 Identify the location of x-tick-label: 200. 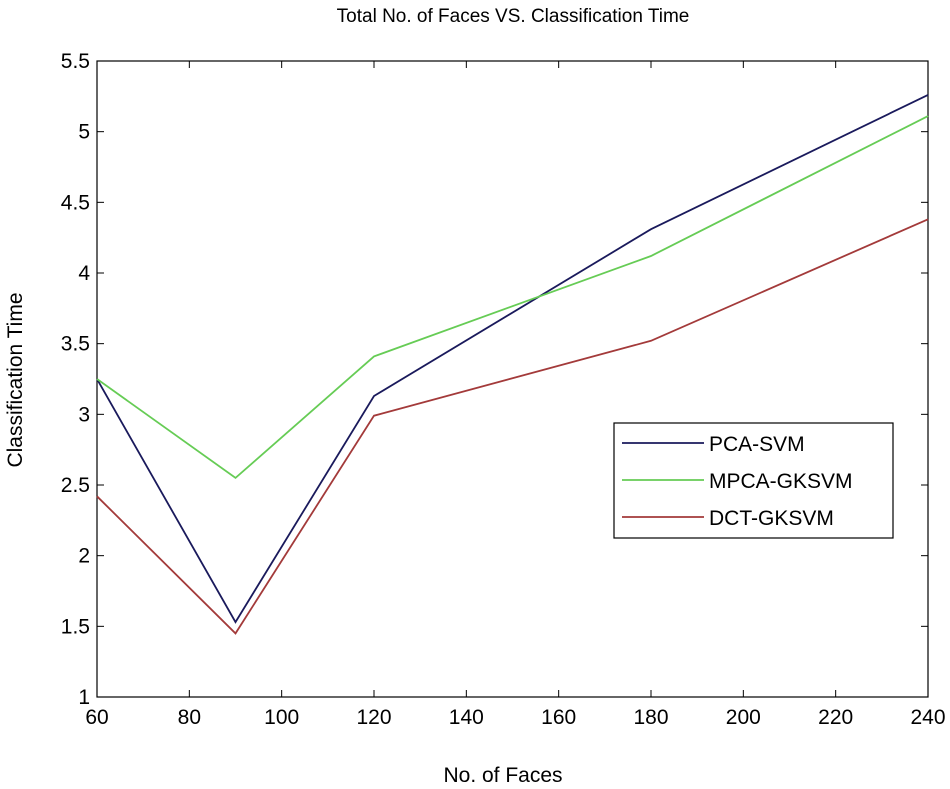
(743, 717).